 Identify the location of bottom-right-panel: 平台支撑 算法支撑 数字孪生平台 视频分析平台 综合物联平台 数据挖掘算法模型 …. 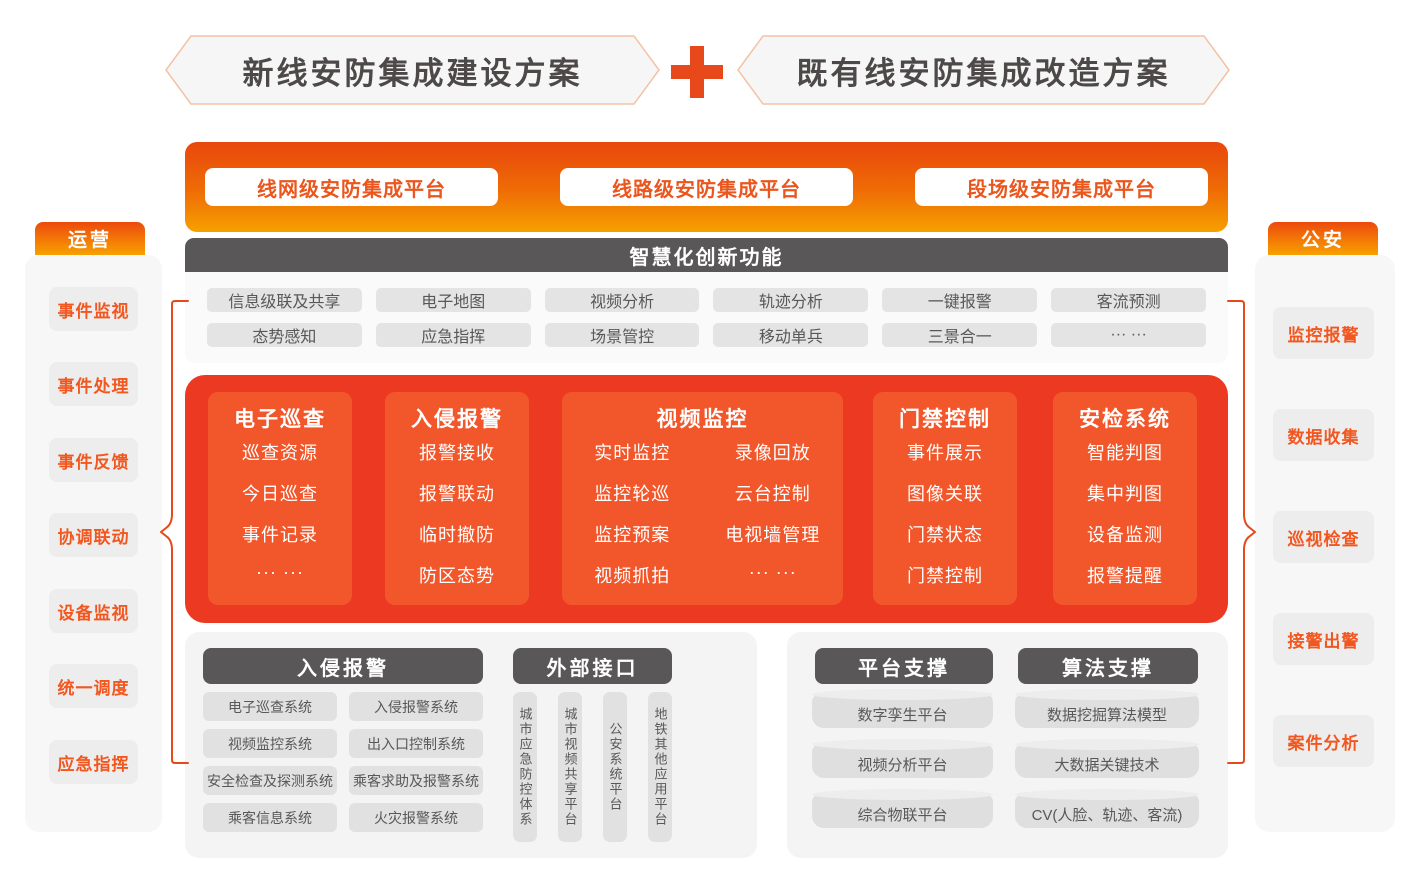
(1007, 745).